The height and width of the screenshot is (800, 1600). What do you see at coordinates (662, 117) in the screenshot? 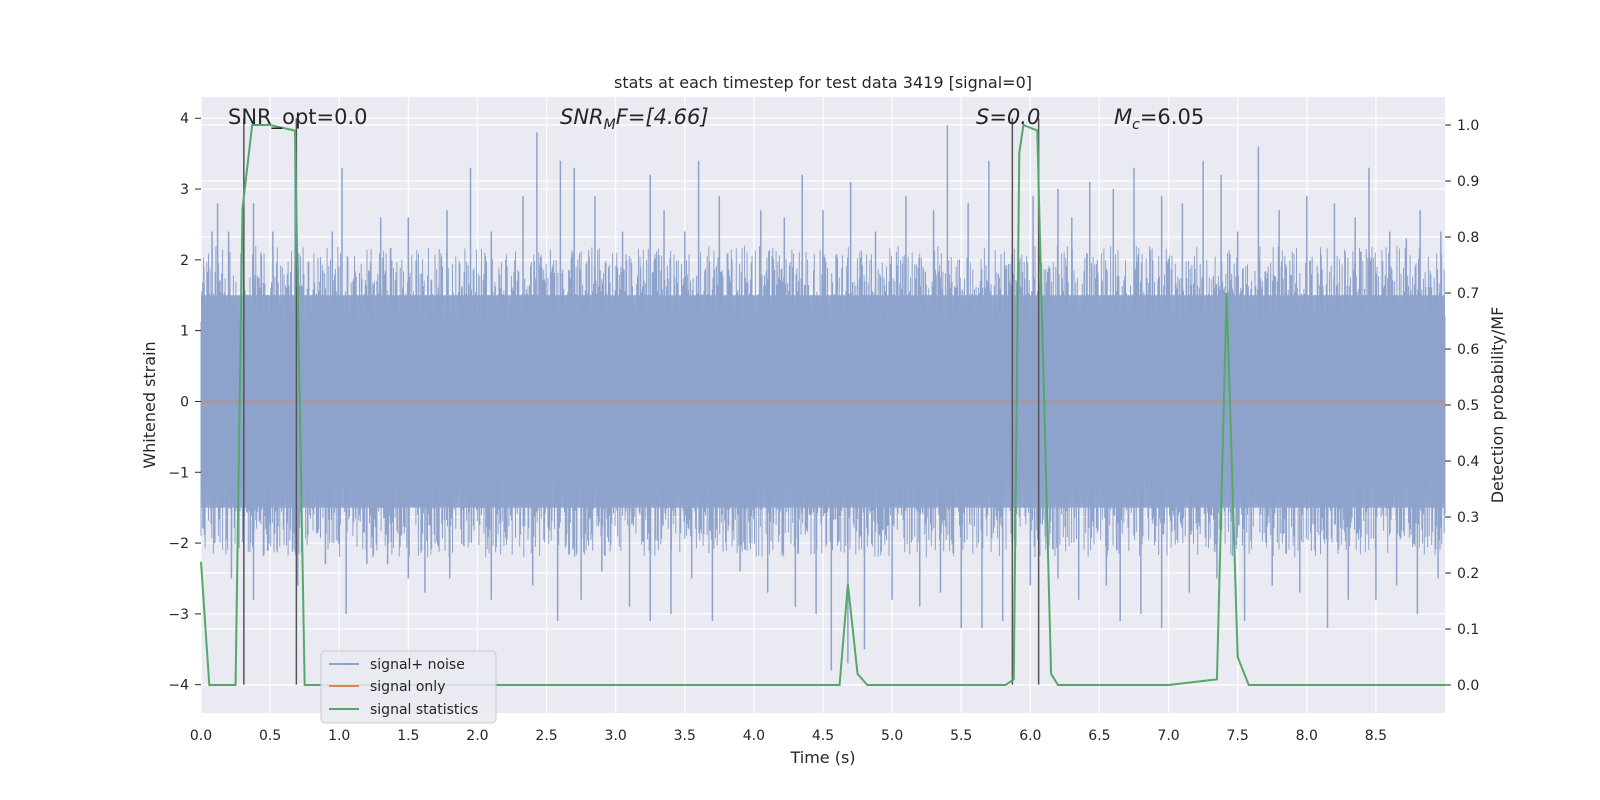
I see `snr-mf-suffix: F=[4.66]` at bounding box center [662, 117].